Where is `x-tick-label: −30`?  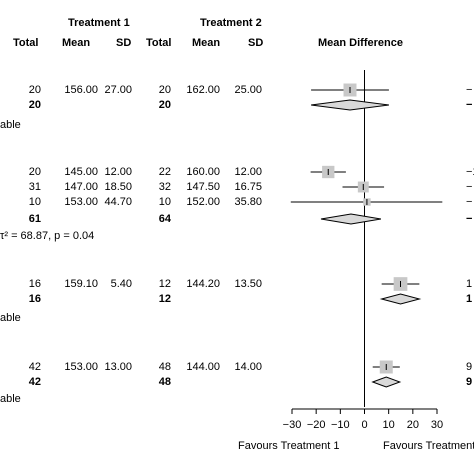 x-tick-label: −30 is located at coordinates (292, 425).